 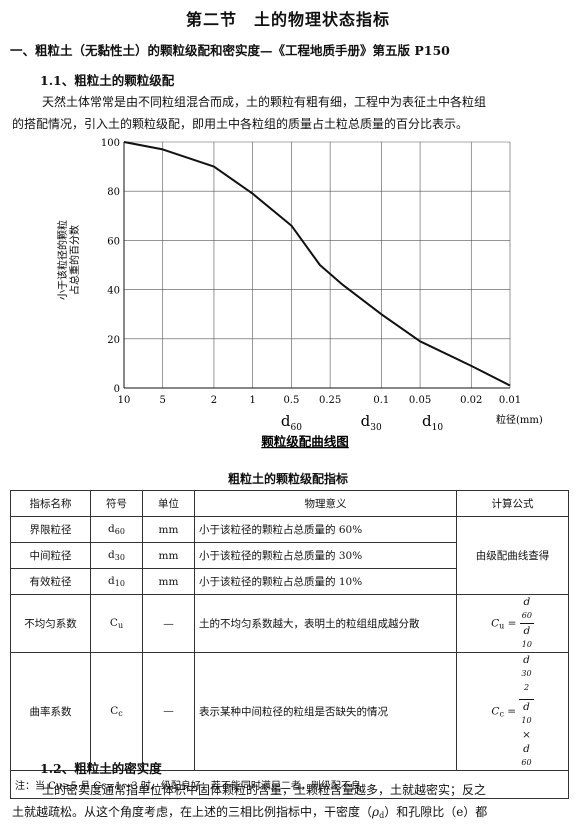 What do you see at coordinates (50, 623) in the screenshot?
I see `cell-name: 不均匀系数` at bounding box center [50, 623].